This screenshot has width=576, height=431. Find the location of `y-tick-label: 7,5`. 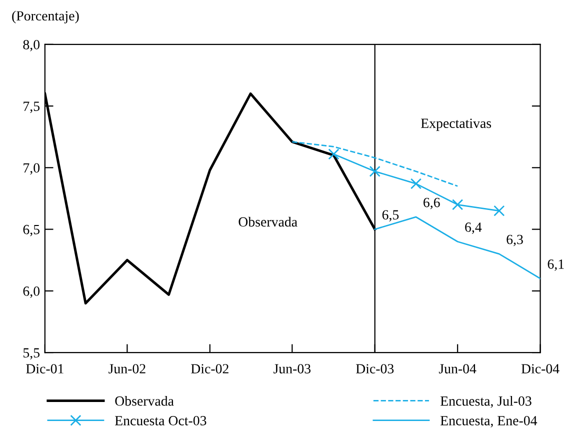

y-tick-label: 7,5 is located at coordinates (32, 107).